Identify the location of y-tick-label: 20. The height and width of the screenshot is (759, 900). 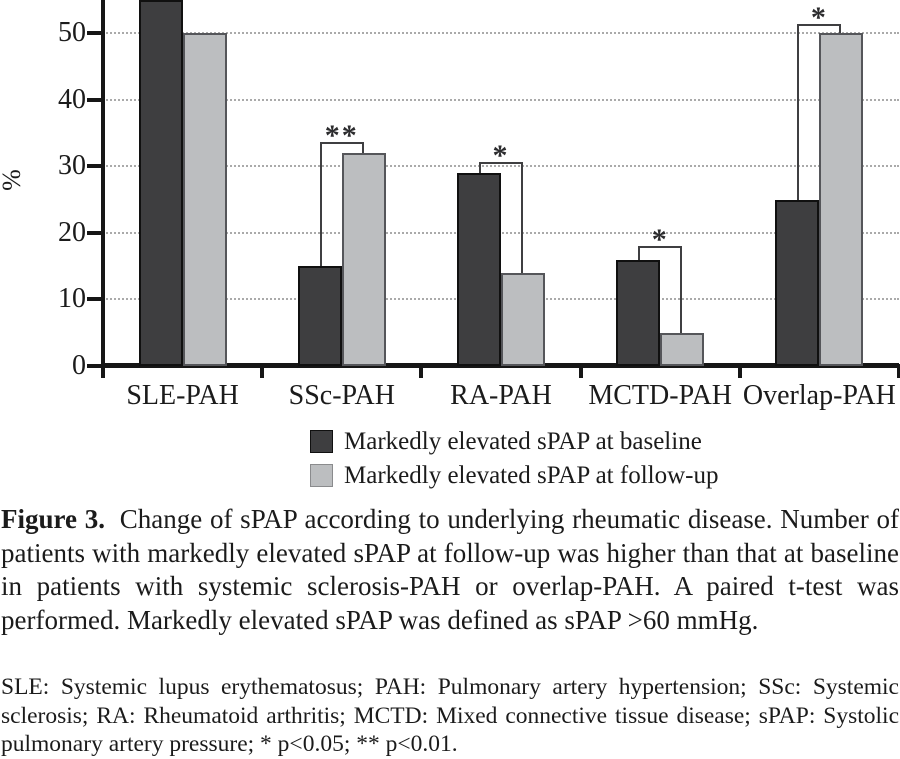
(72, 232).